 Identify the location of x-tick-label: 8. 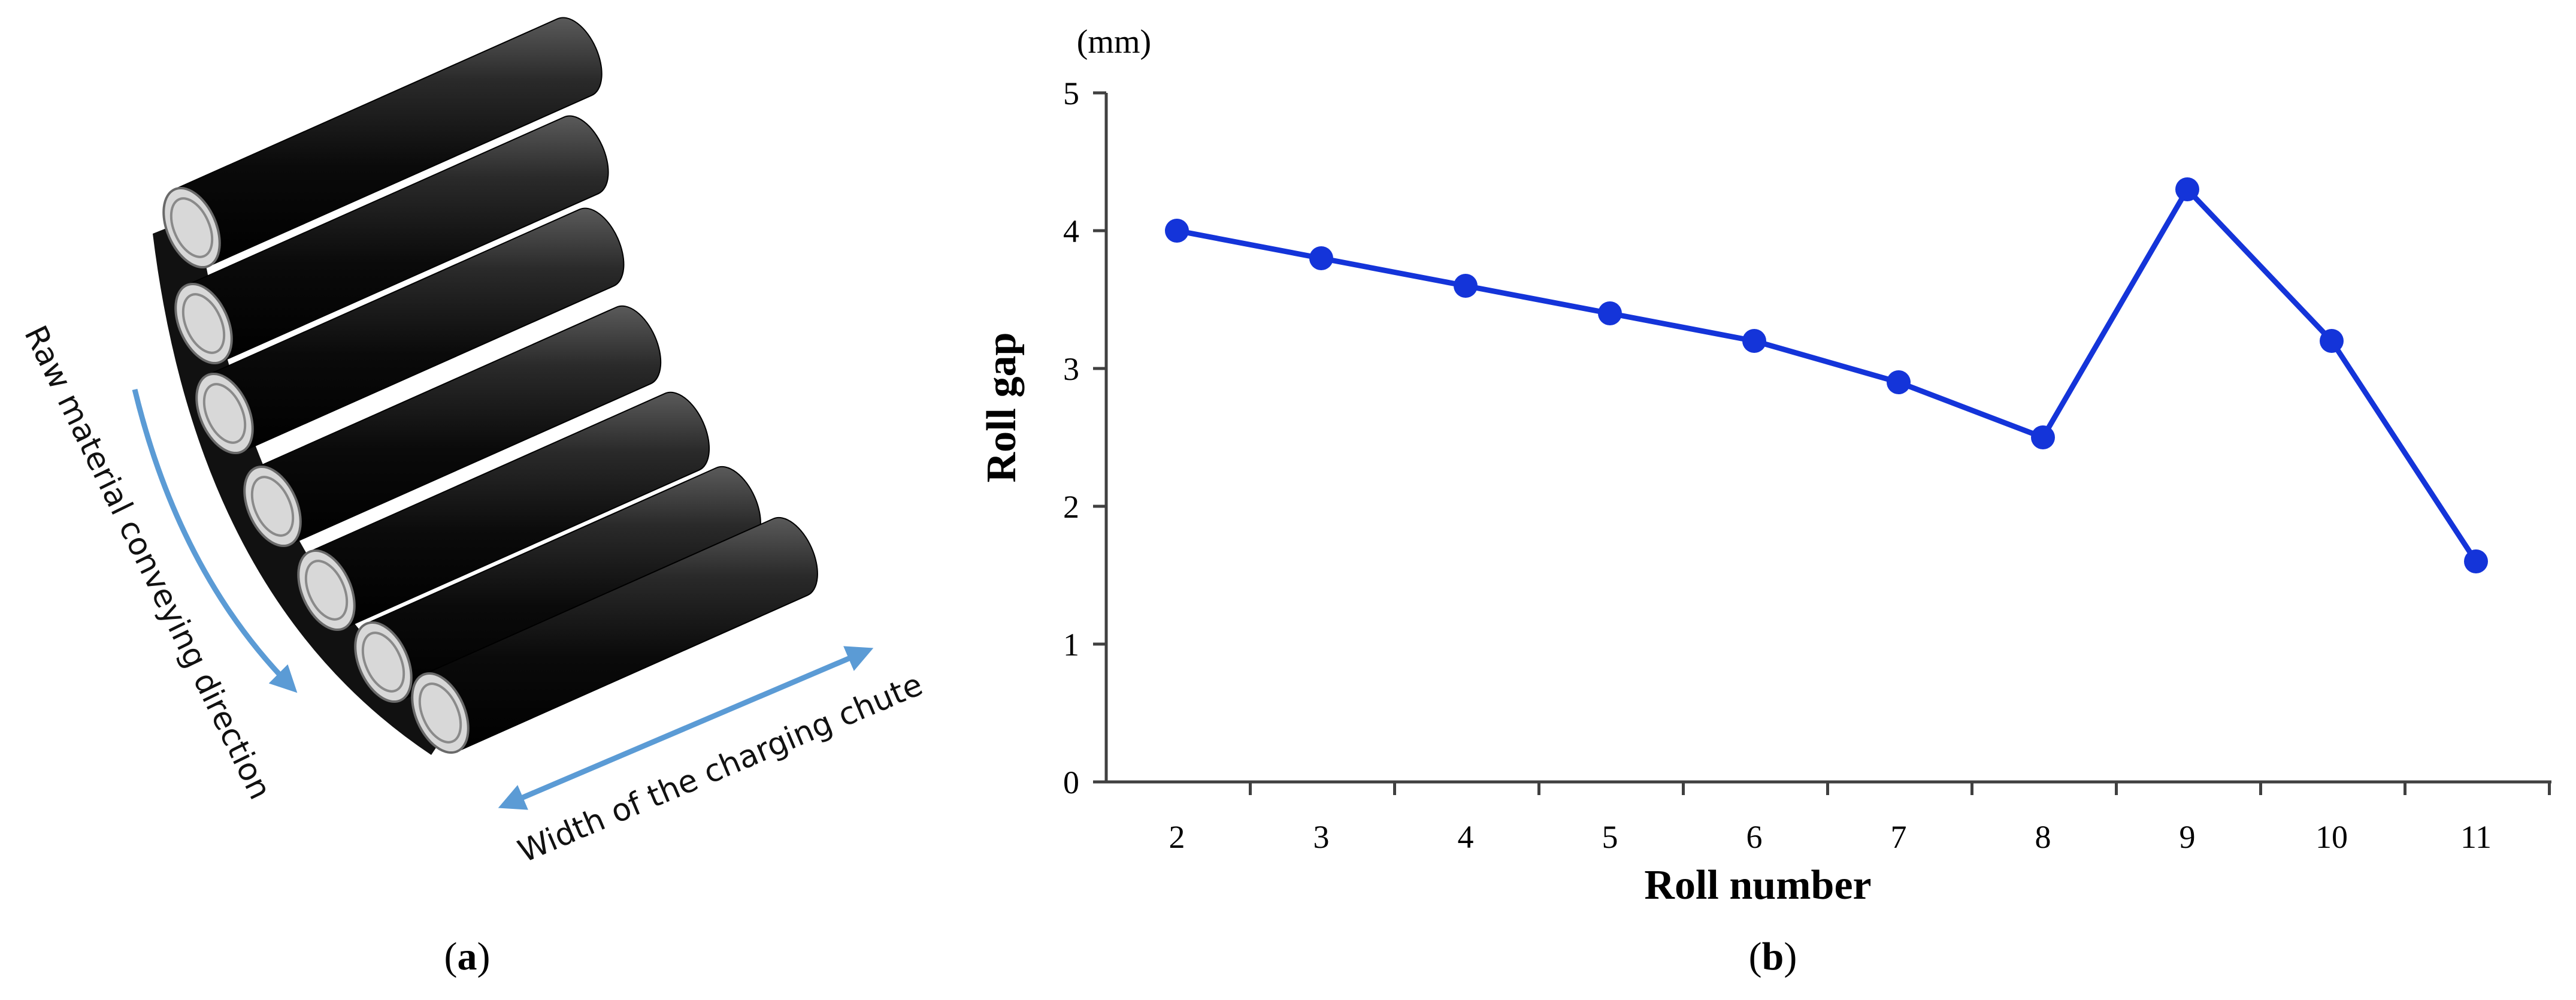
(2043, 837).